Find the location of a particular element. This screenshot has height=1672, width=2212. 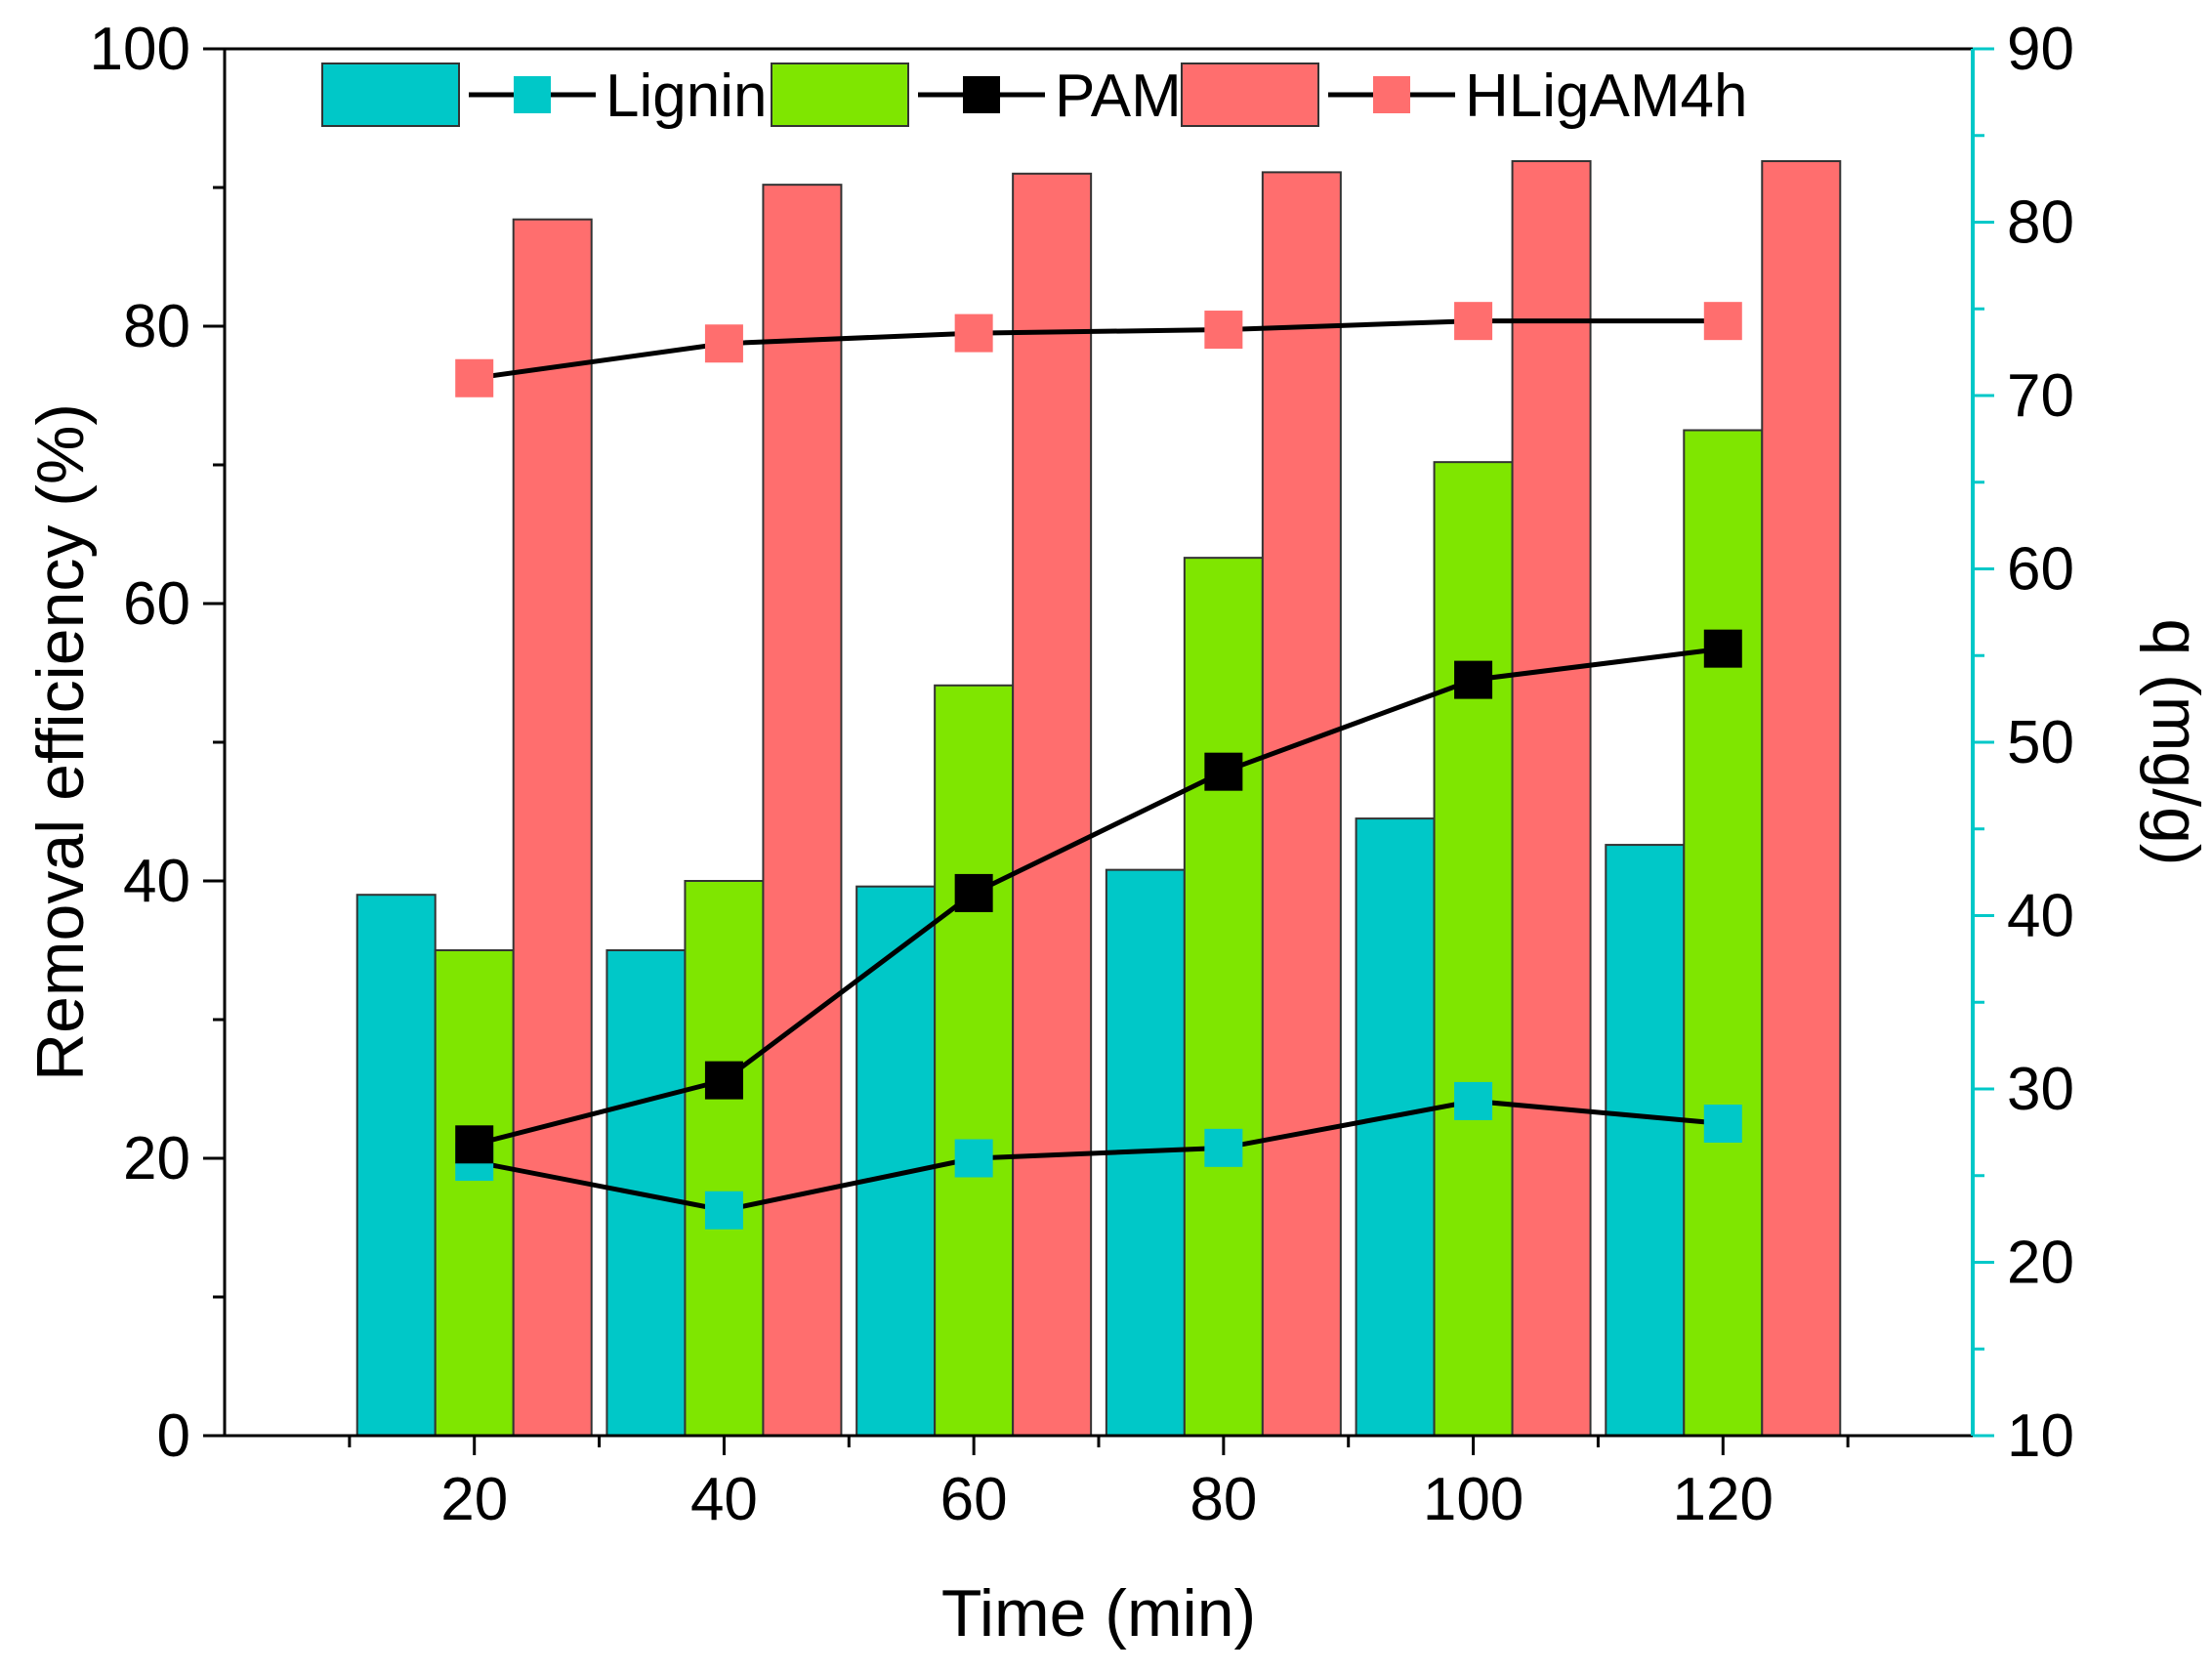

x-tick-label-20: 20 is located at coordinates (474, 1500).